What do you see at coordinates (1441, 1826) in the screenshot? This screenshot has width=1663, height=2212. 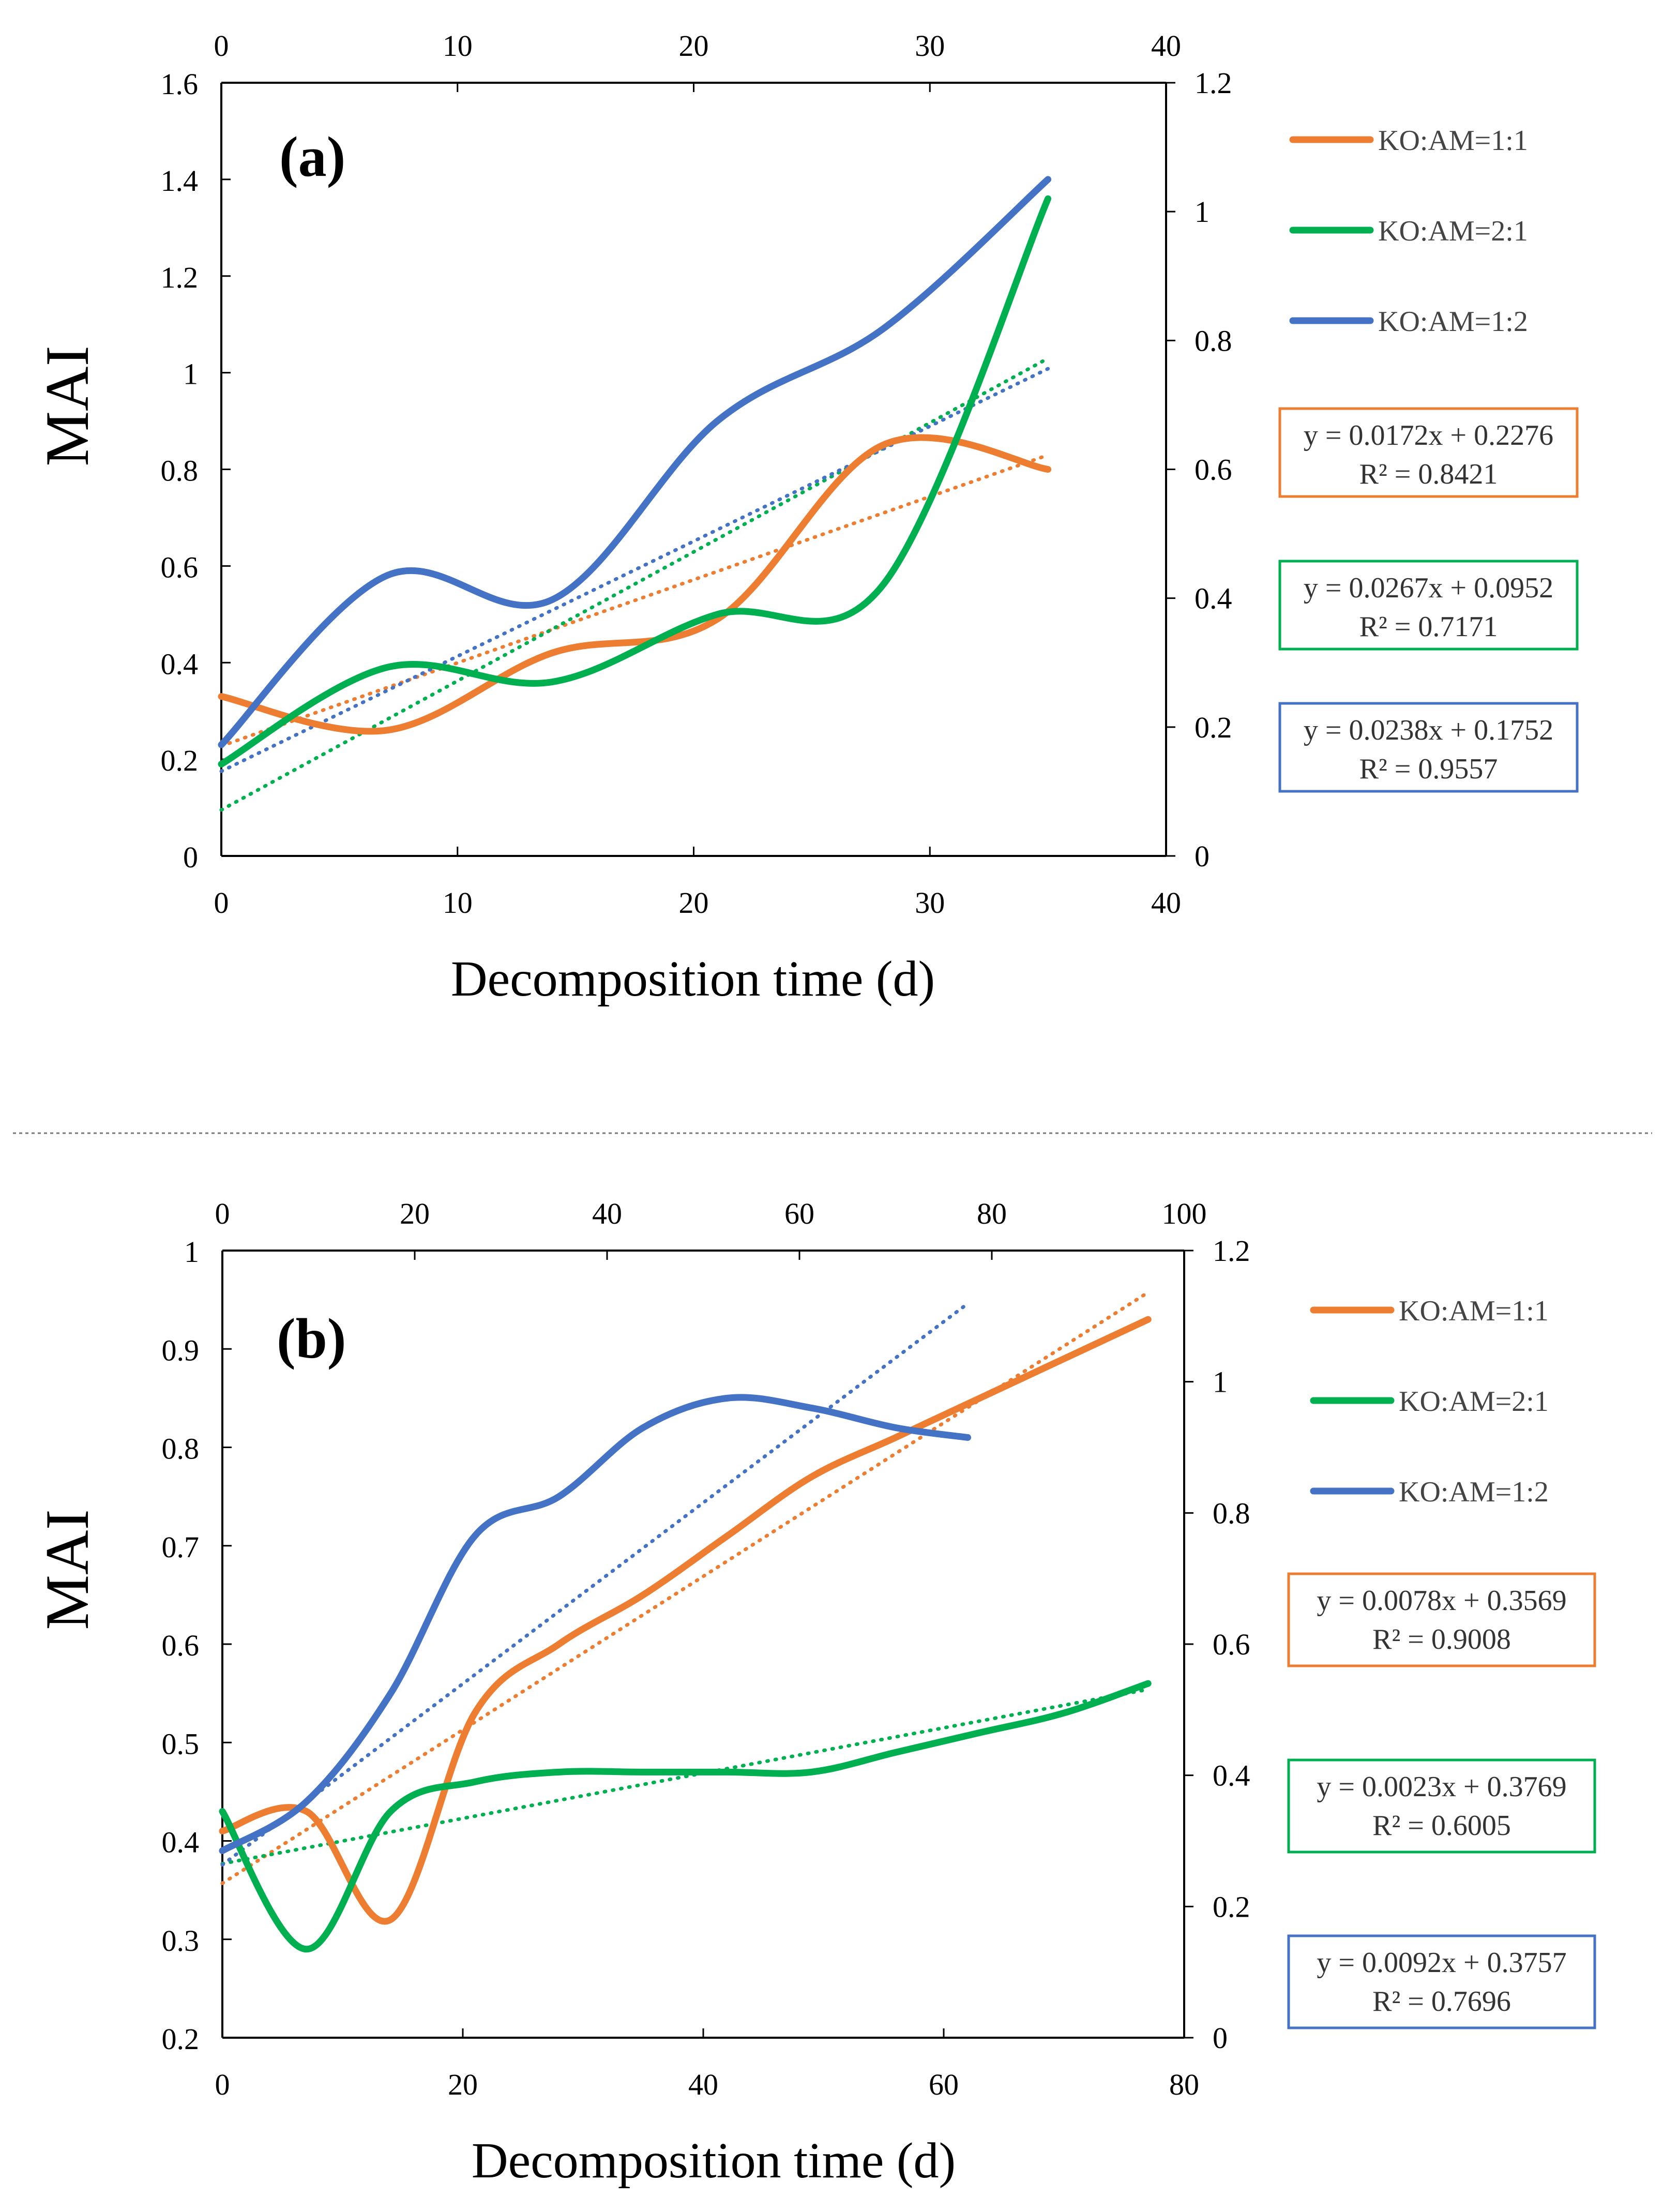 I see `chart-b-trend-r2-2: R² = 0.6005` at bounding box center [1441, 1826].